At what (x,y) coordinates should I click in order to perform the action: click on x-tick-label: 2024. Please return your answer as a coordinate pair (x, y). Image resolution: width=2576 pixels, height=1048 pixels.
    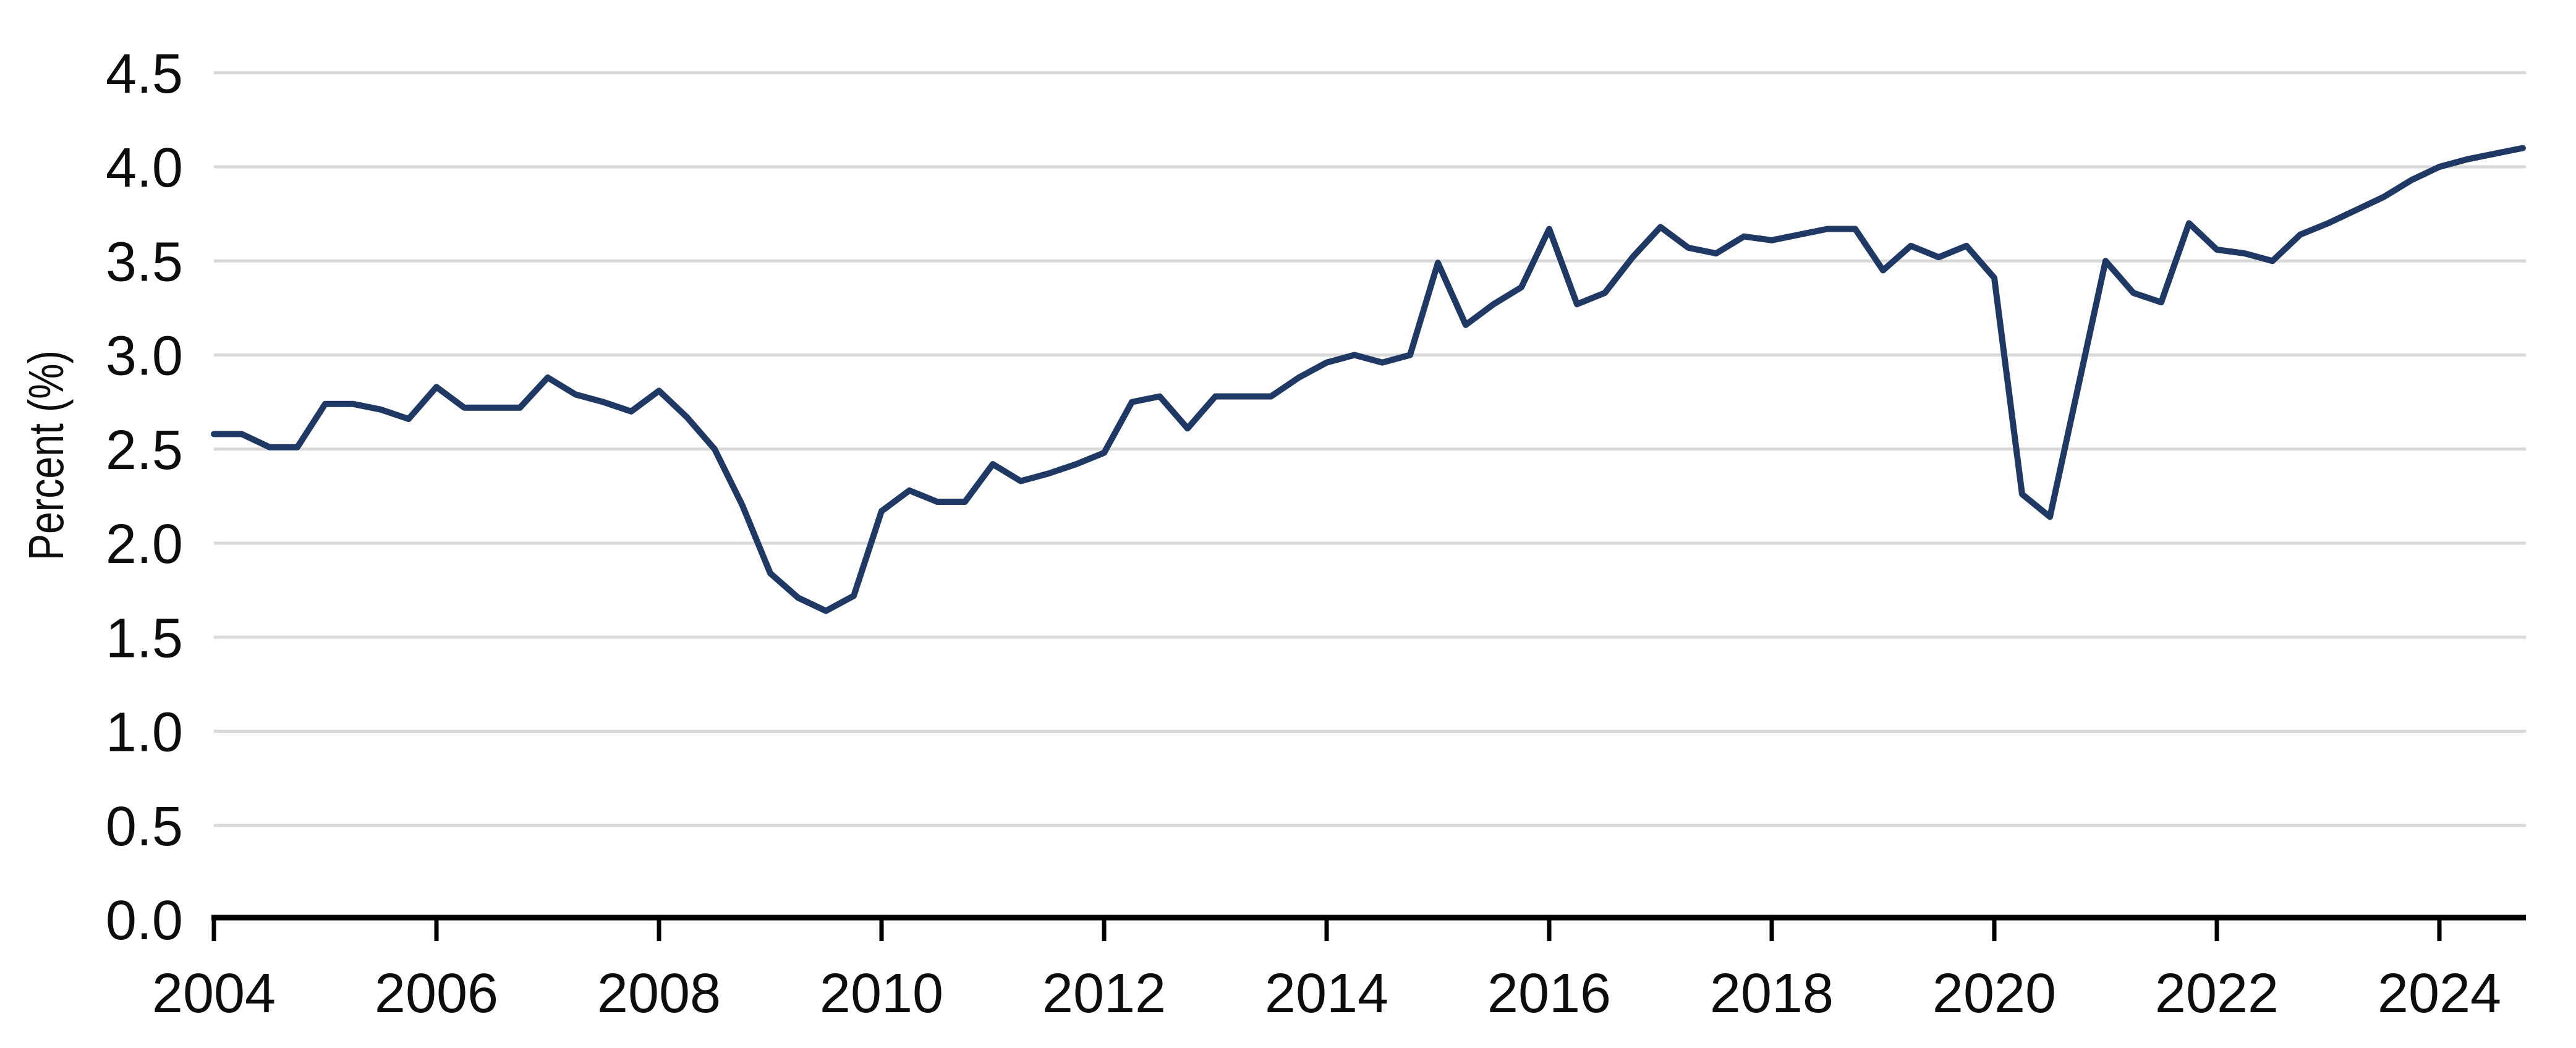
    Looking at the image, I should click on (2439, 994).